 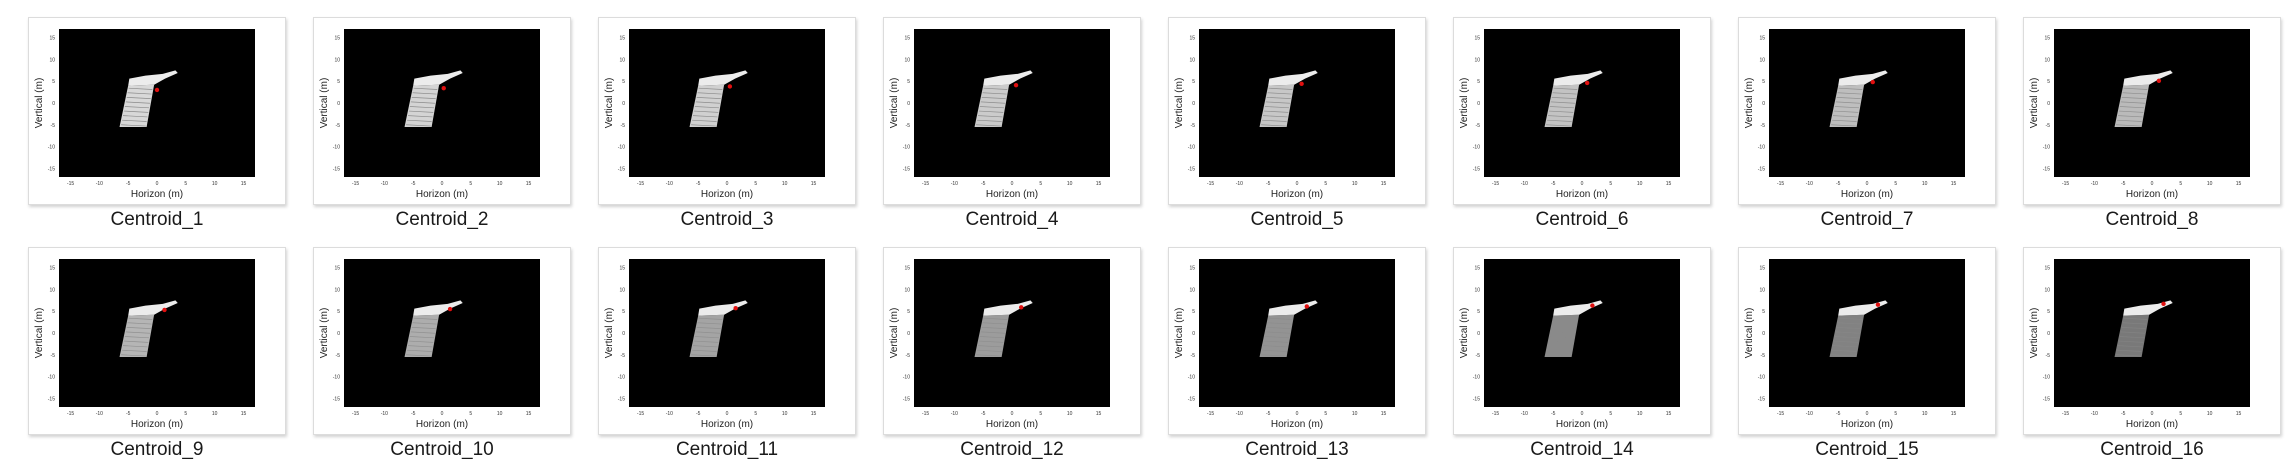 What do you see at coordinates (1582, 219) in the screenshot?
I see `file-name-label: Centroid_6` at bounding box center [1582, 219].